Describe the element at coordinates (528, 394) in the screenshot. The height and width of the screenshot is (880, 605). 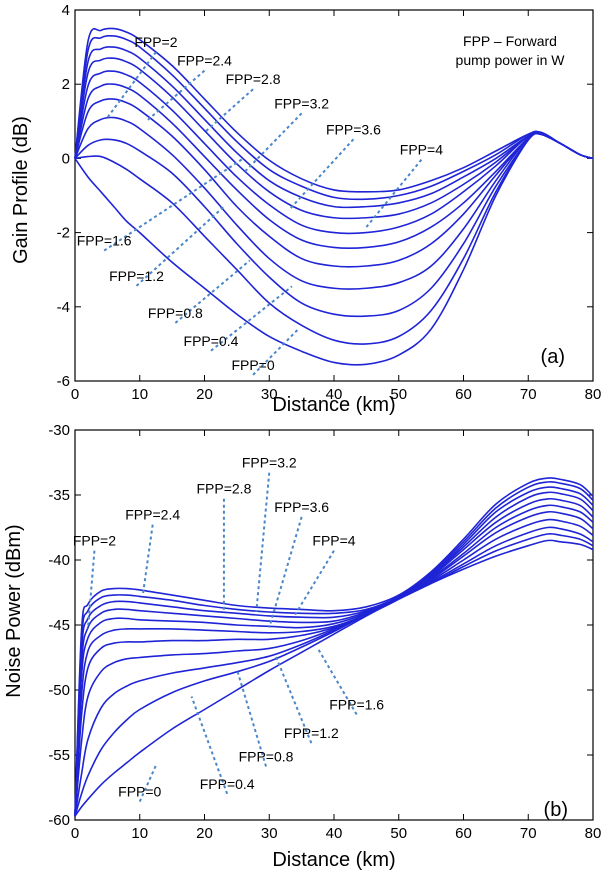
I see `panel-a-x-tick-label: 70` at that location.